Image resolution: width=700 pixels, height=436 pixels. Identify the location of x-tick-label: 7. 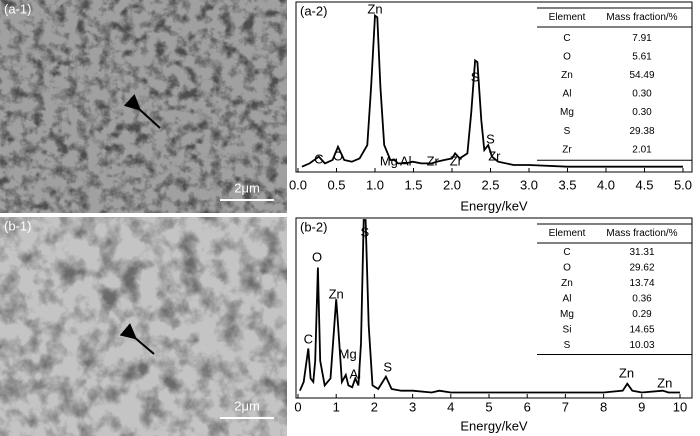
(565, 406).